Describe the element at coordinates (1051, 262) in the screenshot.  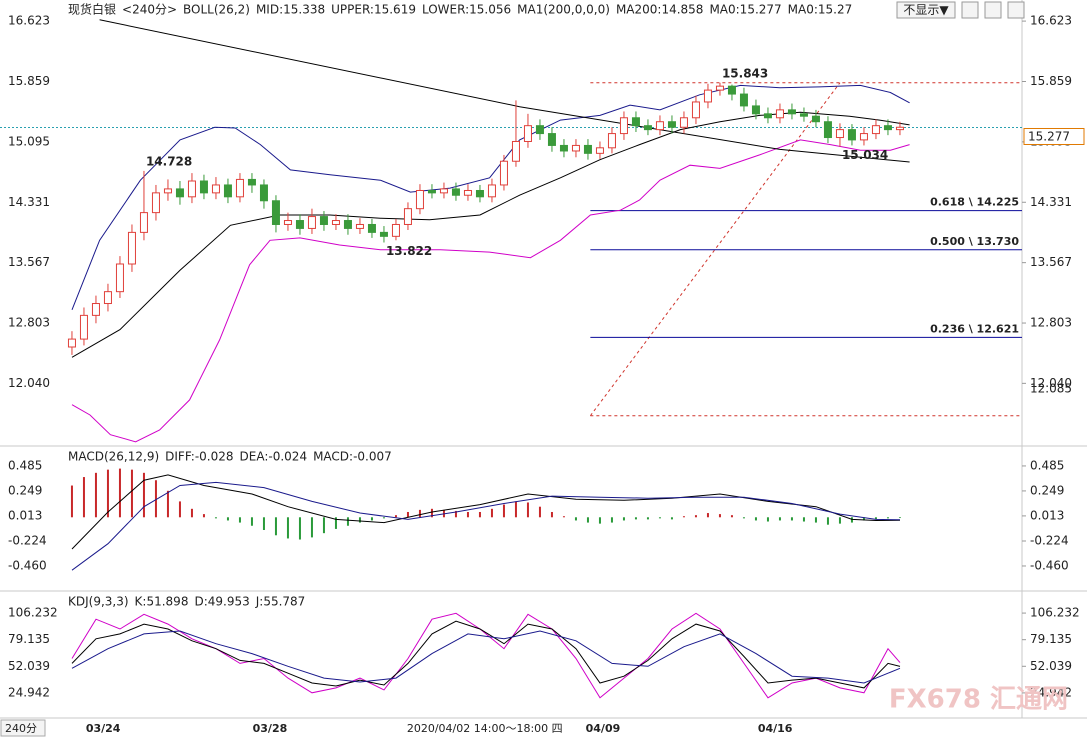
I see `y-tick-label: 13.567` at that location.